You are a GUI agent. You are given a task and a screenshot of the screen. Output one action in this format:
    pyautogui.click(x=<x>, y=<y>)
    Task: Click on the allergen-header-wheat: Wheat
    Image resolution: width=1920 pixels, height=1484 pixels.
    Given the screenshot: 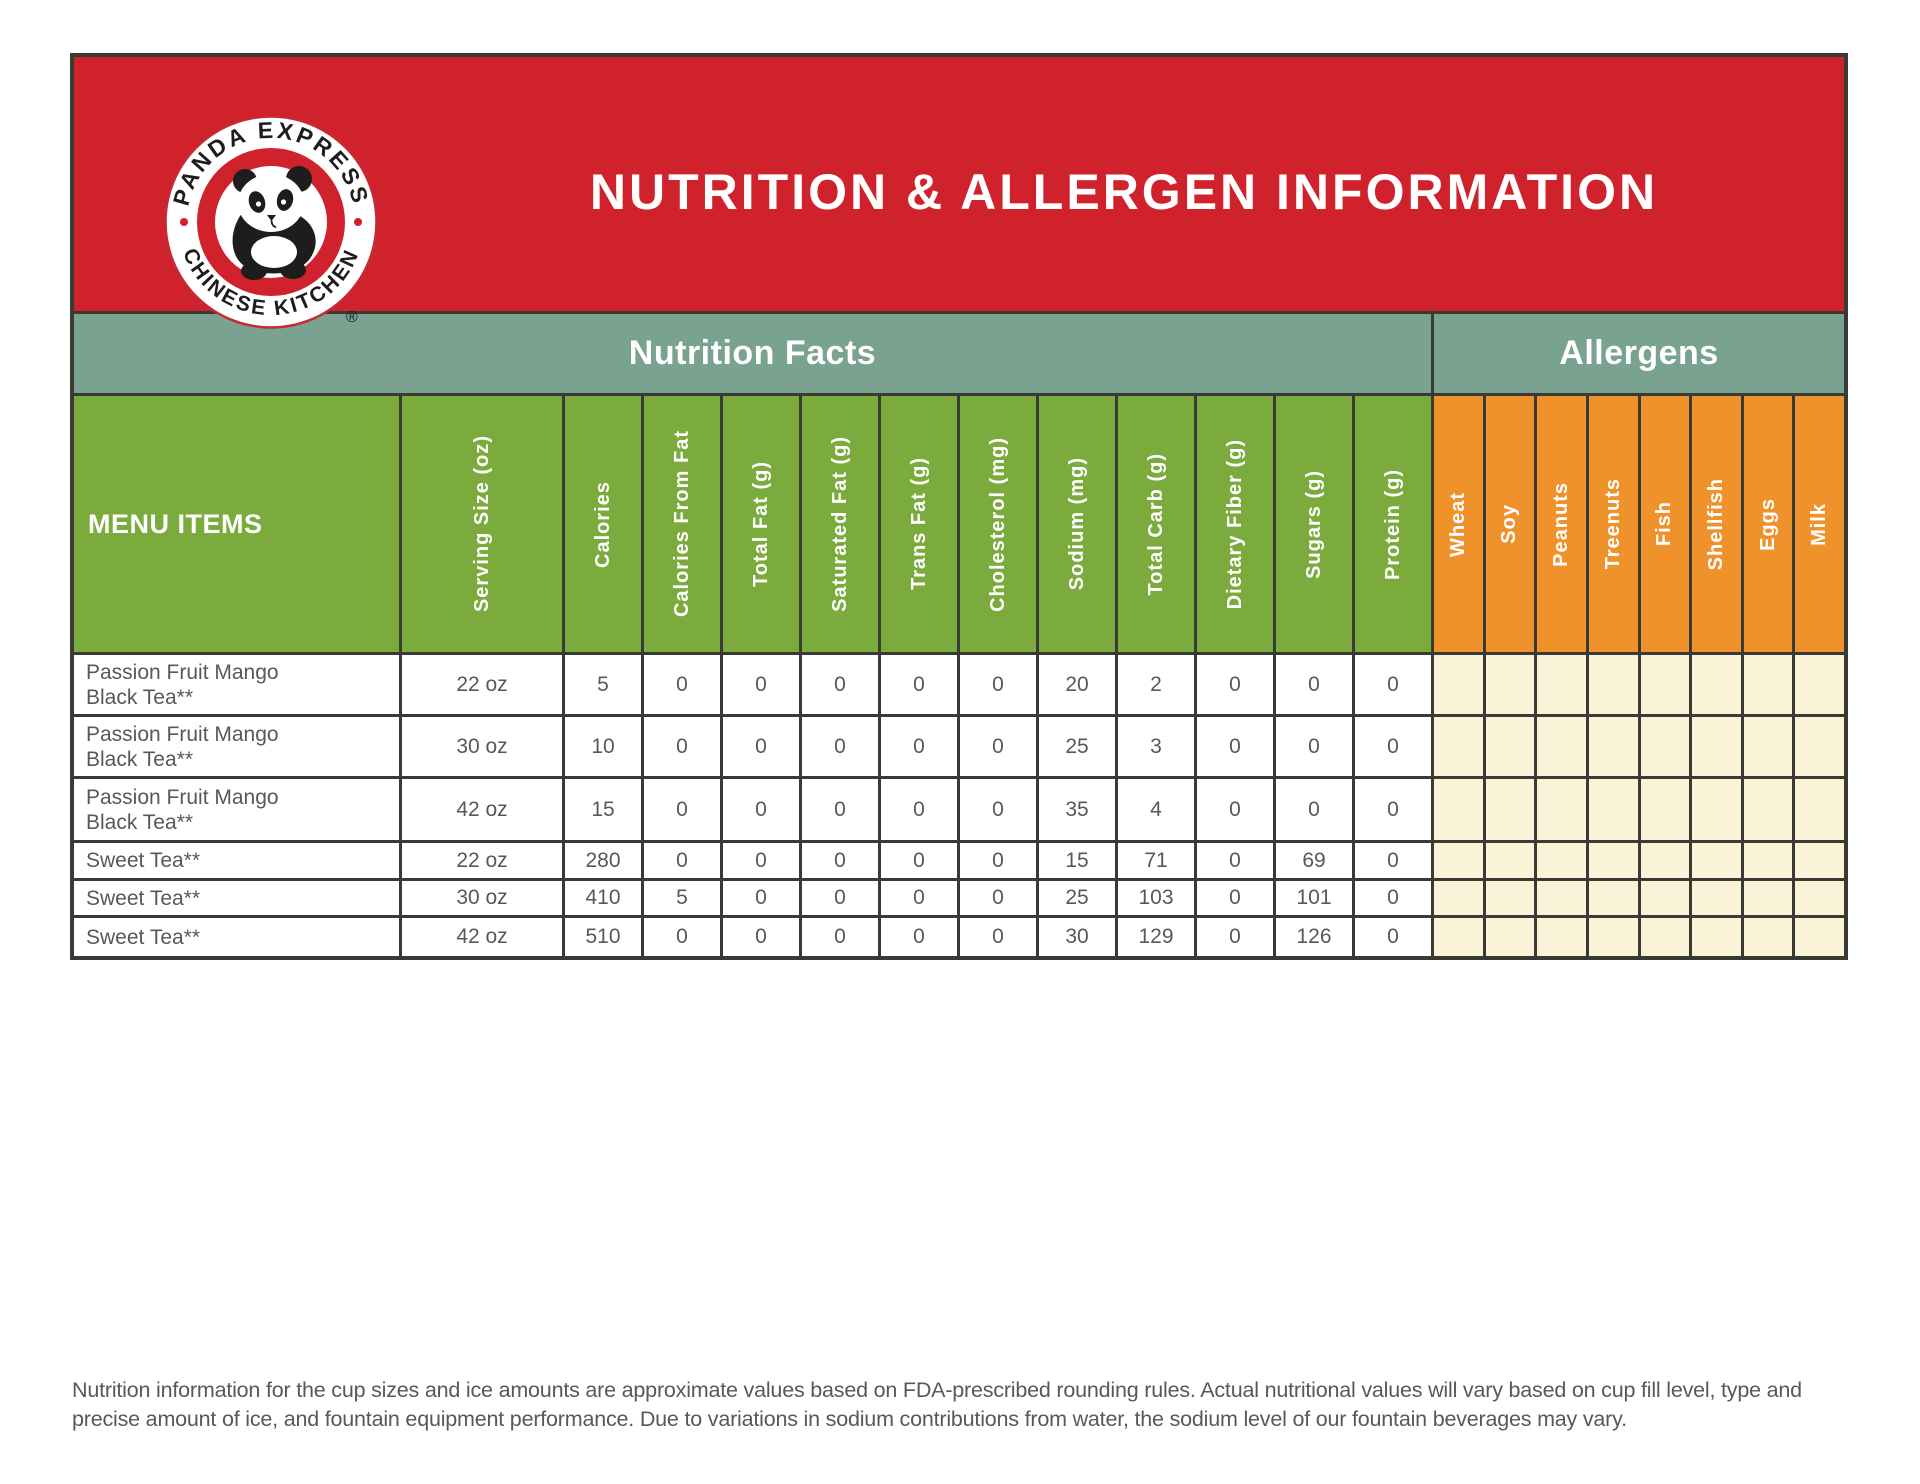 What is the action you would take?
    pyautogui.click(x=1460, y=524)
    